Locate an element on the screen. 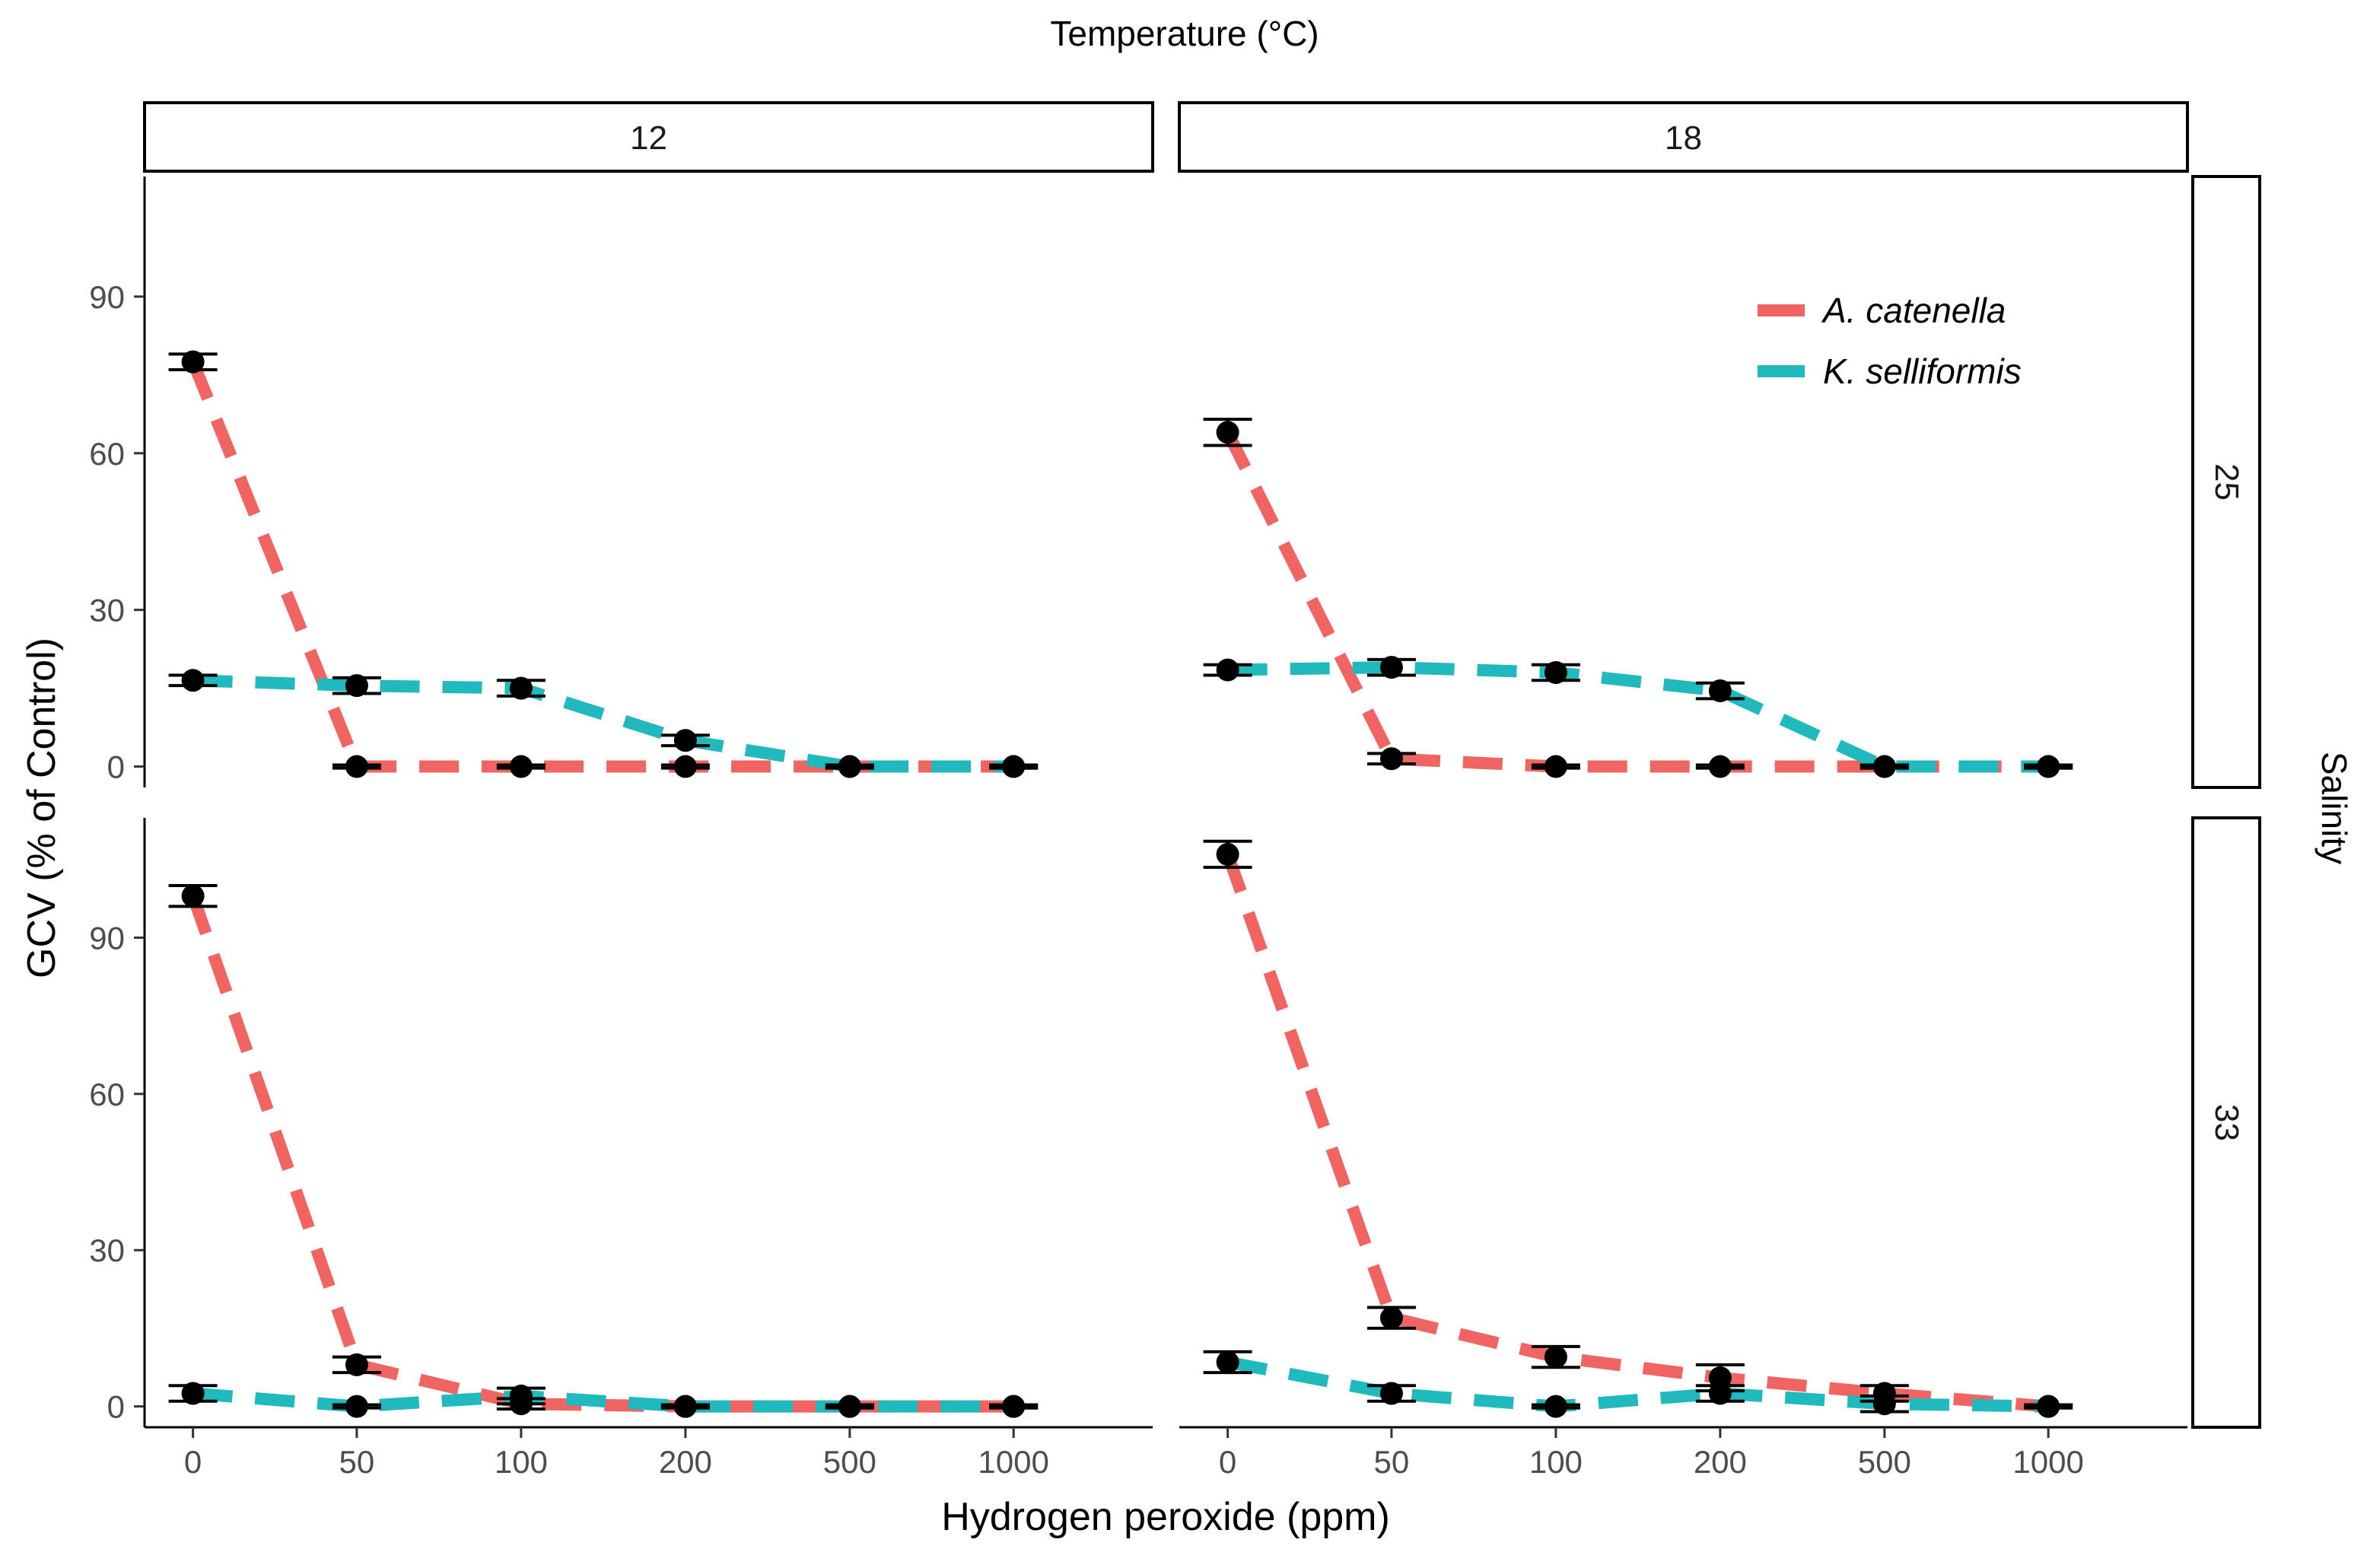 The width and height of the screenshot is (2367, 1568). series-line-a-catenella-t12-s33 is located at coordinates (601, 1153).